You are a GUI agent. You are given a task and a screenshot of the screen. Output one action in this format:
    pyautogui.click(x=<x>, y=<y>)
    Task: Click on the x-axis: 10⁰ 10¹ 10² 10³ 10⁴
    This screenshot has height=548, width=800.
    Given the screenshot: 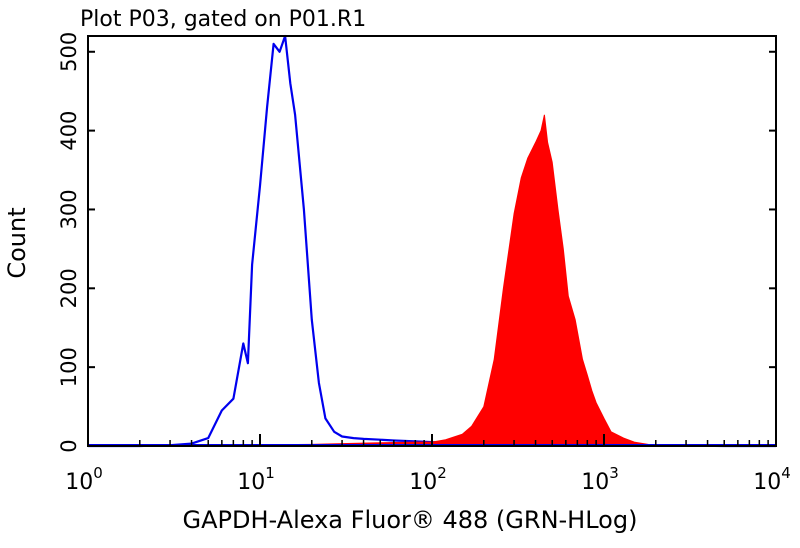 What is the action you would take?
    pyautogui.click(x=428, y=464)
    